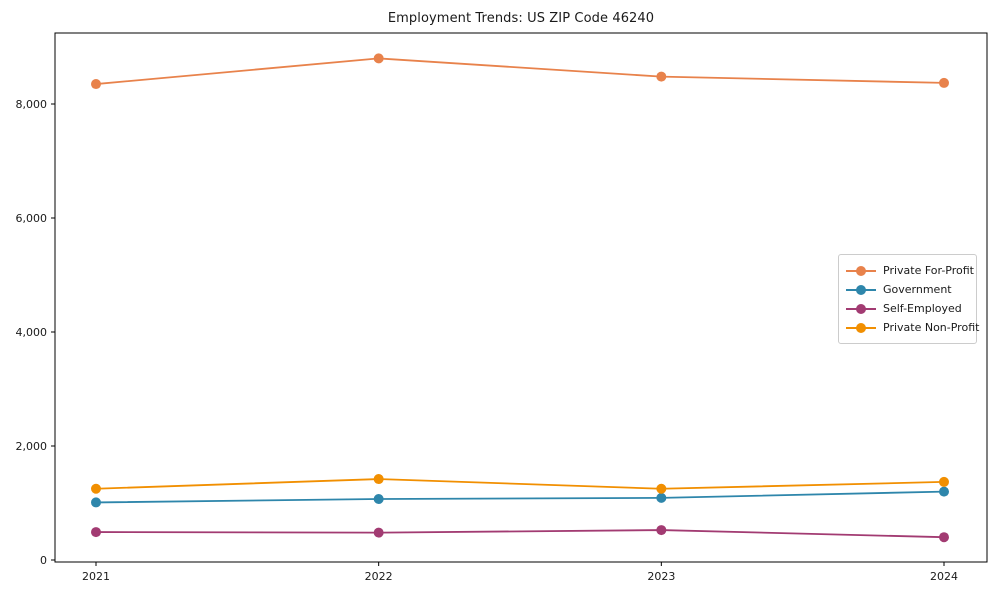  Describe the element at coordinates (520, 497) in the screenshot. I see `series-line-government` at that location.